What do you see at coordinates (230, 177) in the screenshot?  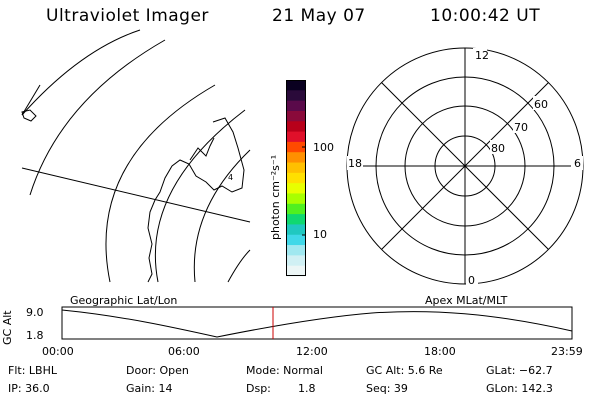 I see `svg-text: 4` at bounding box center [230, 177].